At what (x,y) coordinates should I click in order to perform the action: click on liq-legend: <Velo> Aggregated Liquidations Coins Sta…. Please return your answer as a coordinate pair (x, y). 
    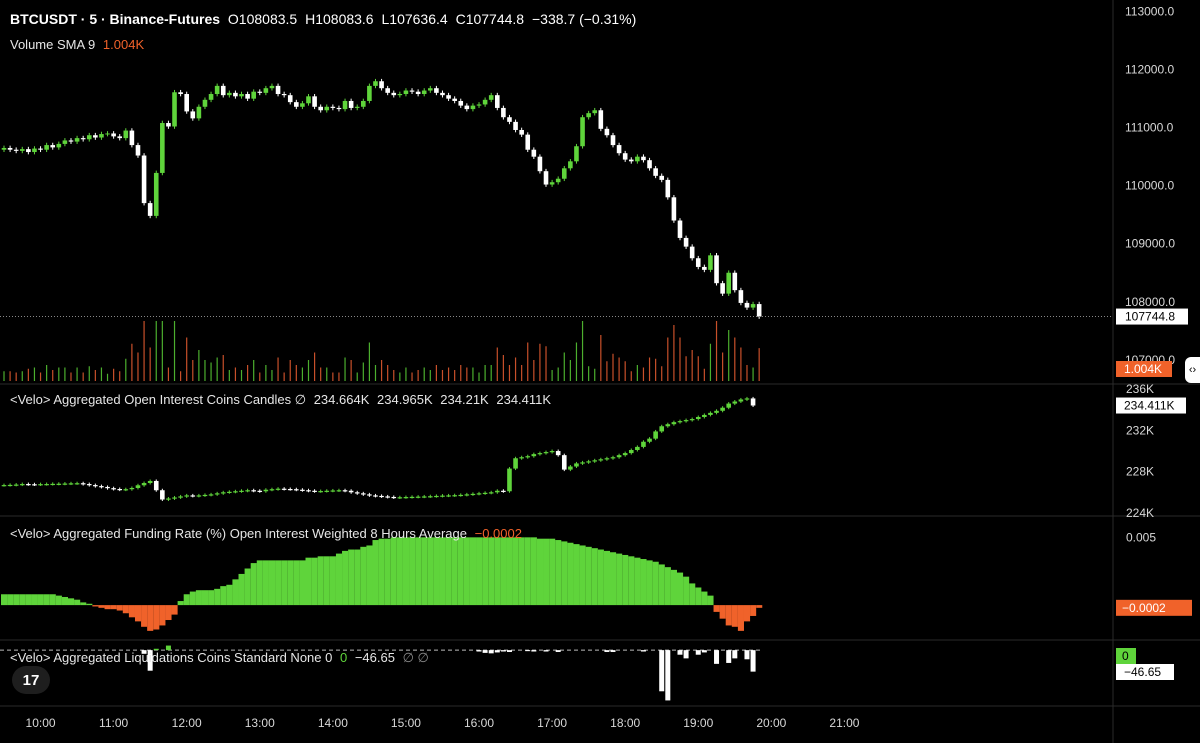
    Looking at the image, I should click on (221, 658).